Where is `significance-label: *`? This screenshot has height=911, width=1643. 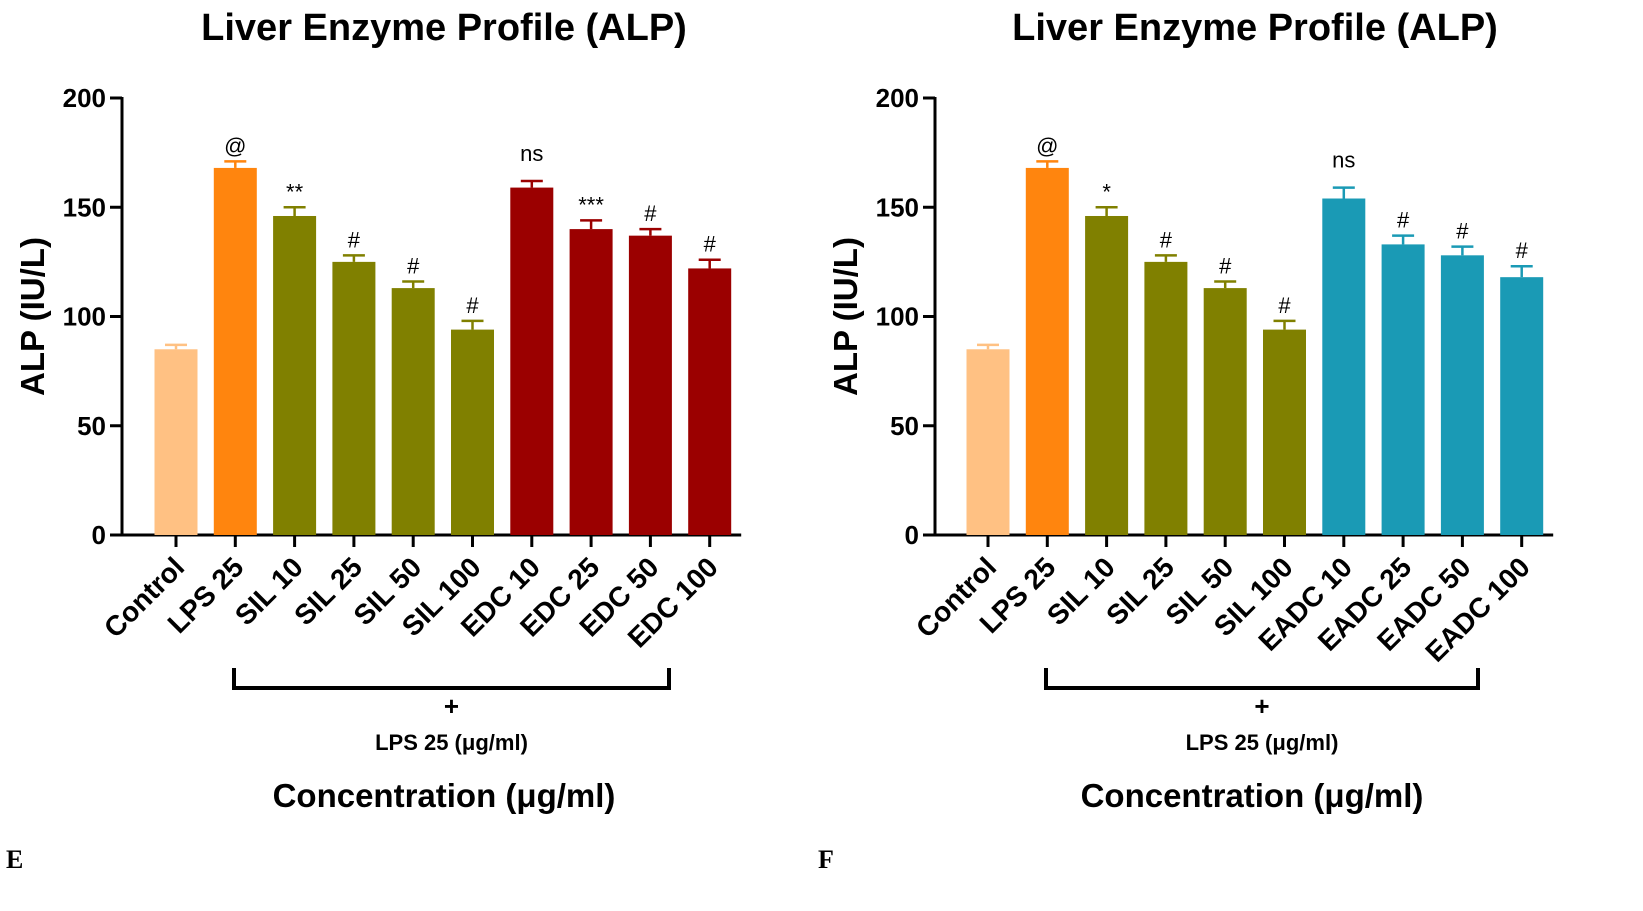
significance-label: * is located at coordinates (1106, 191).